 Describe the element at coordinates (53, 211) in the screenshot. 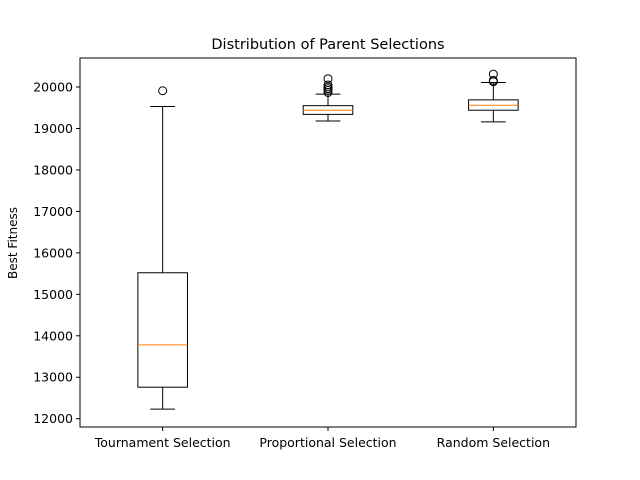

I see `y-tick-label: 17000` at that location.